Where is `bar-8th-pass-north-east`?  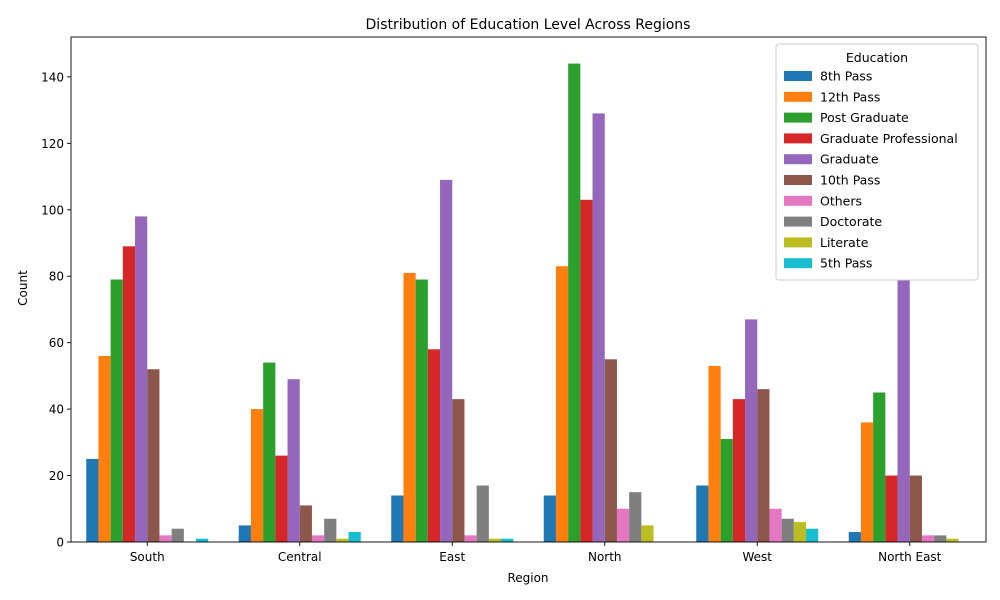
bar-8th-pass-north-east is located at coordinates (854, 537).